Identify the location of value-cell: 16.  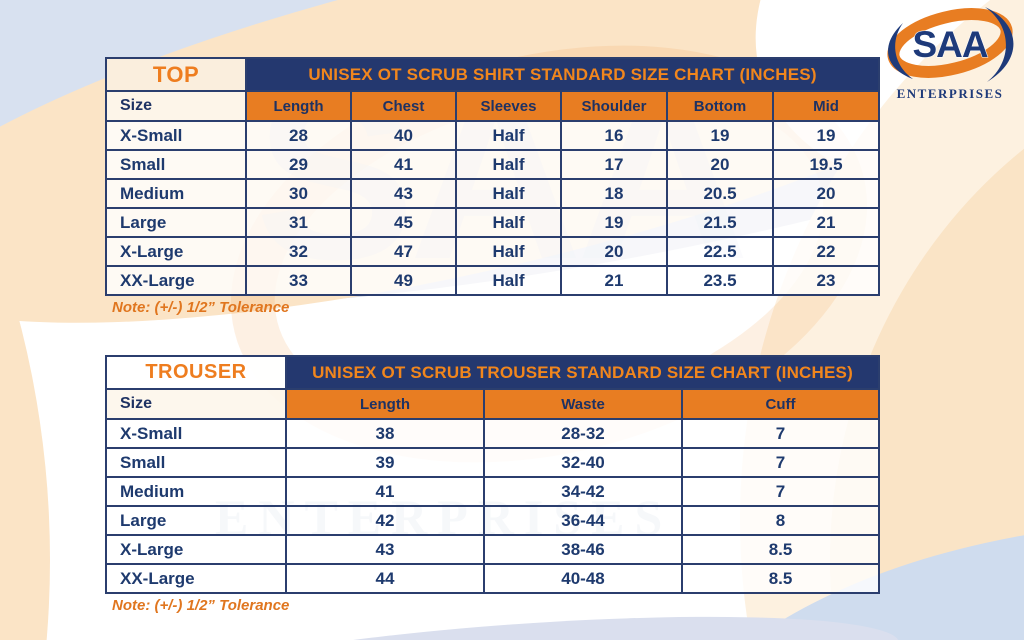
(614, 135).